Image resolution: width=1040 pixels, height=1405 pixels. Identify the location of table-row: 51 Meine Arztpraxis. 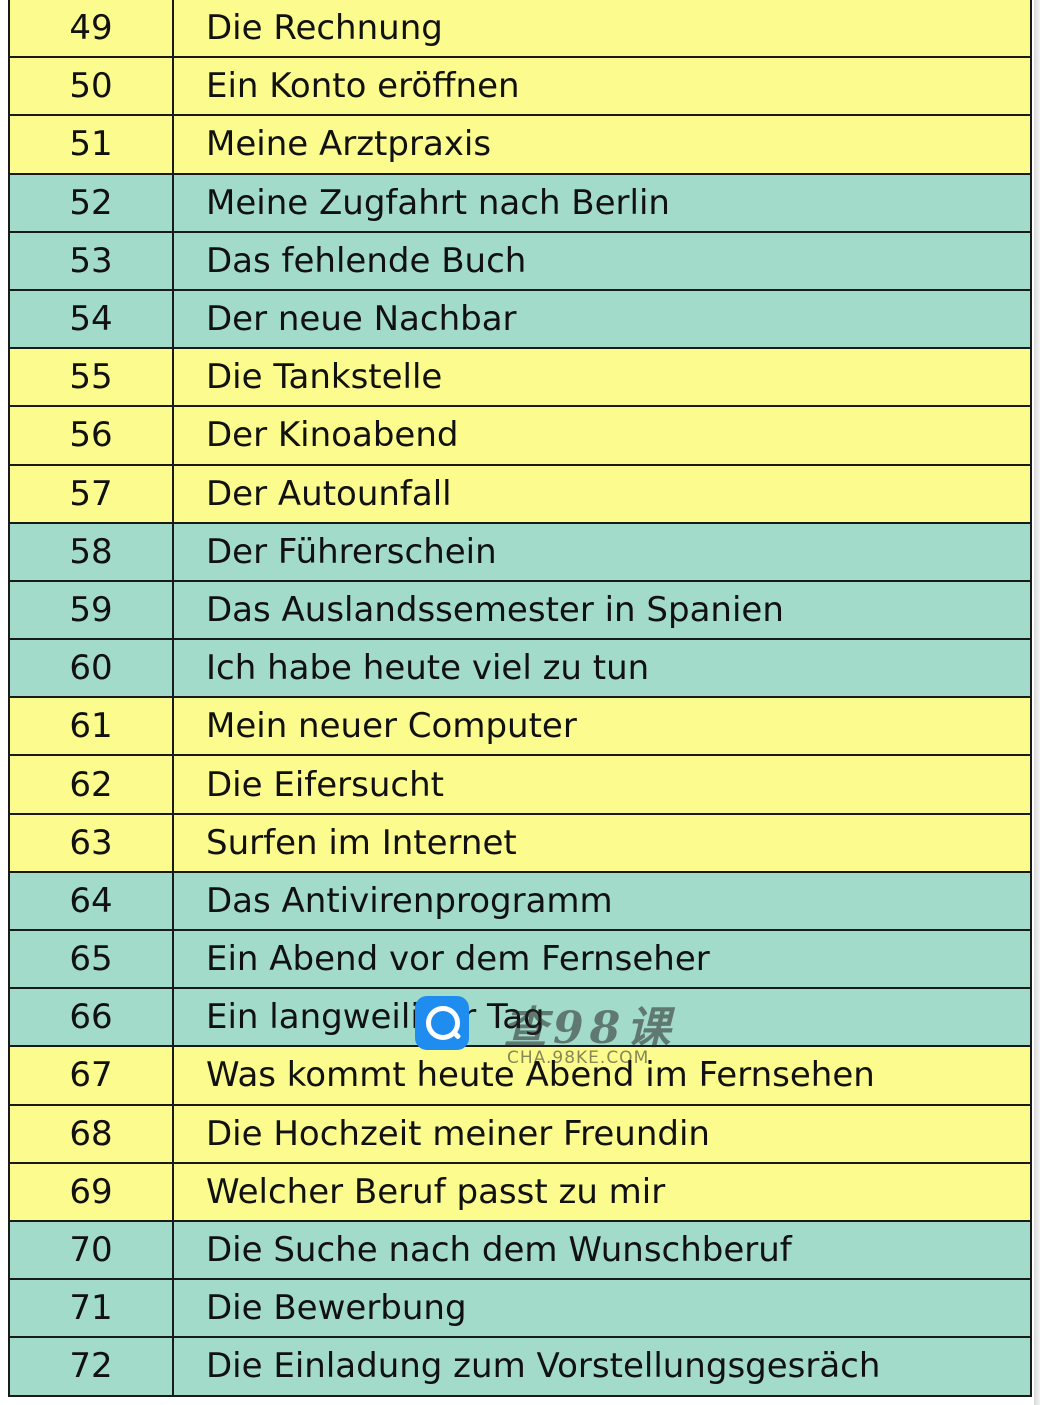
(520, 145).